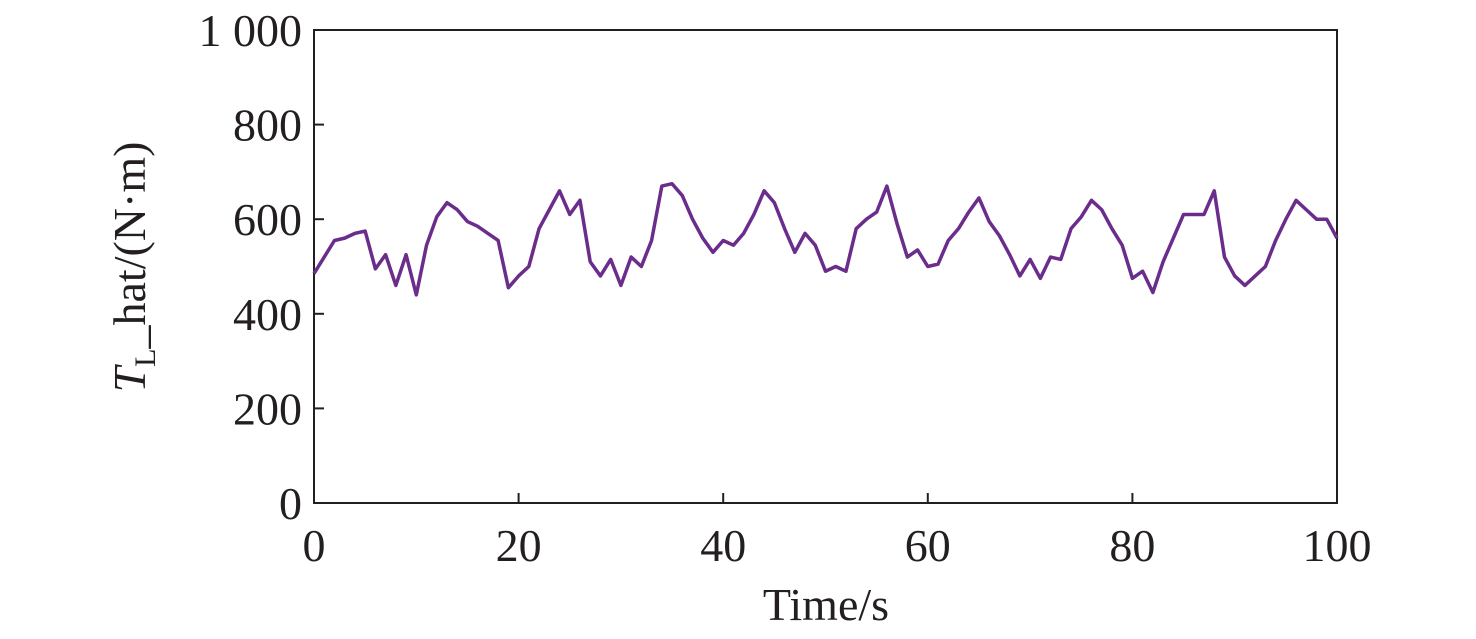 This screenshot has height=639, width=1476. What do you see at coordinates (251, 30) in the screenshot?
I see `y-tick-label: 1 000` at bounding box center [251, 30].